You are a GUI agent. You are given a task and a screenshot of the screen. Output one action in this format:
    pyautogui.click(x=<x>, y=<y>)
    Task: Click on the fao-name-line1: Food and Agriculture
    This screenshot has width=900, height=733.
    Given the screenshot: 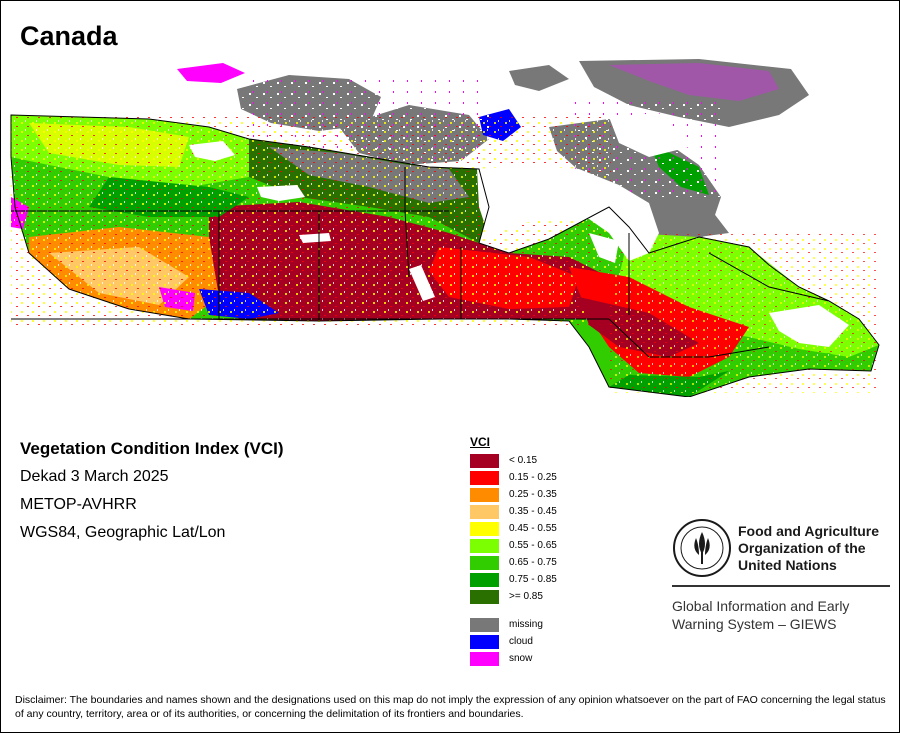 What is the action you would take?
    pyautogui.click(x=809, y=530)
    